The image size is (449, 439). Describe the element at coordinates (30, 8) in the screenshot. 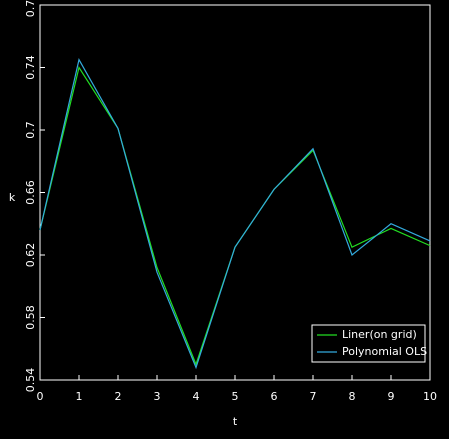

I see `y-tick-label: 0.78` at that location.